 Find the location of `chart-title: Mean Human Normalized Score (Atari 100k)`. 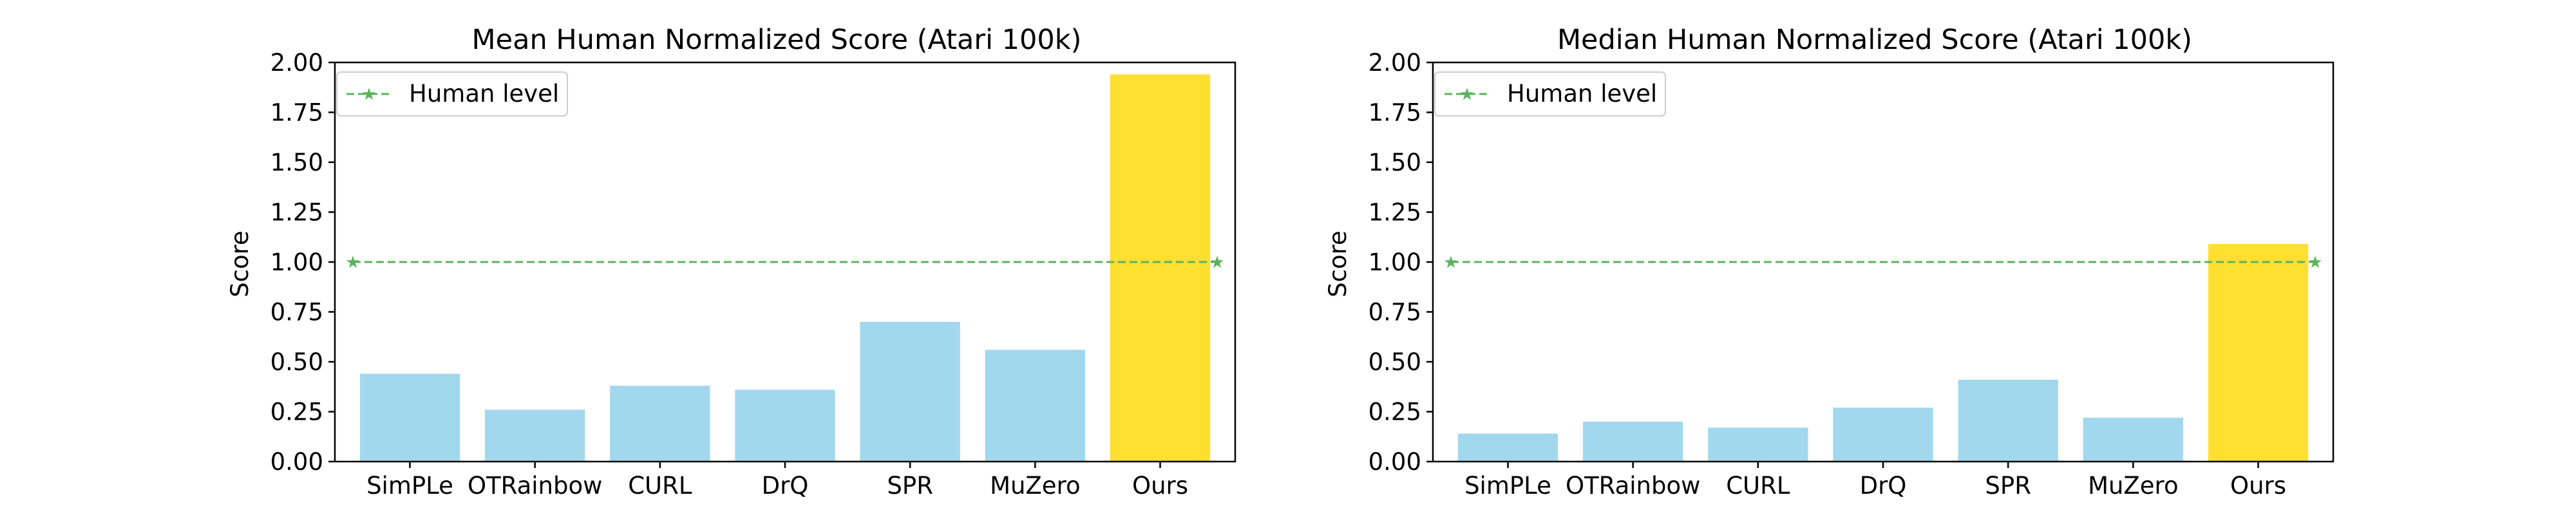

chart-title: Mean Human Normalized Score (Atari 100k) is located at coordinates (777, 40).